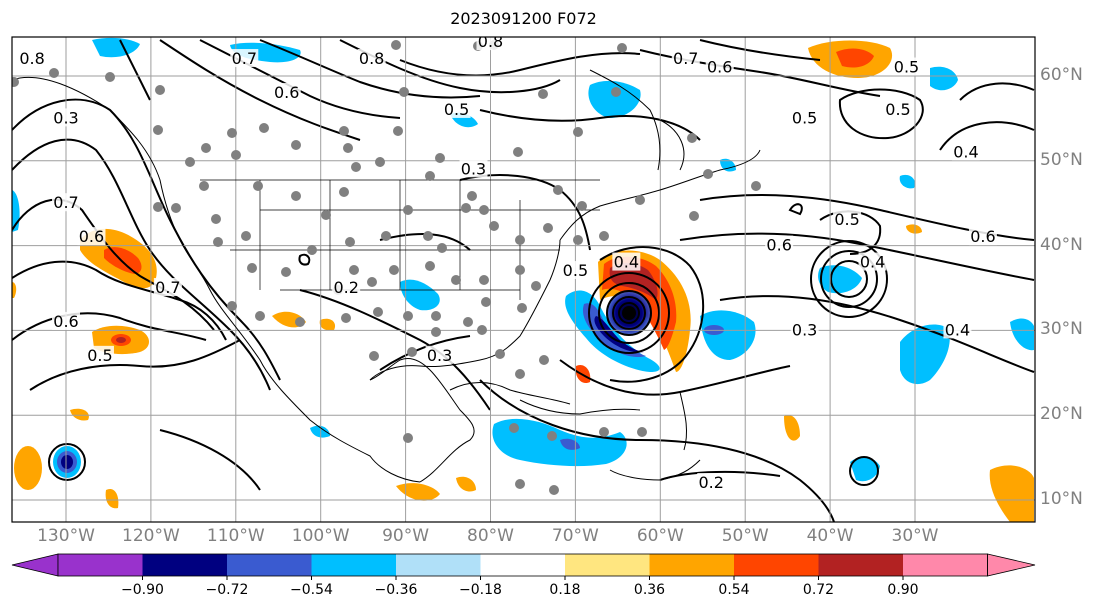 The image size is (1102, 613). Describe the element at coordinates (142, 590) in the screenshot. I see `colorbar-tick-label: −0.90` at that location.